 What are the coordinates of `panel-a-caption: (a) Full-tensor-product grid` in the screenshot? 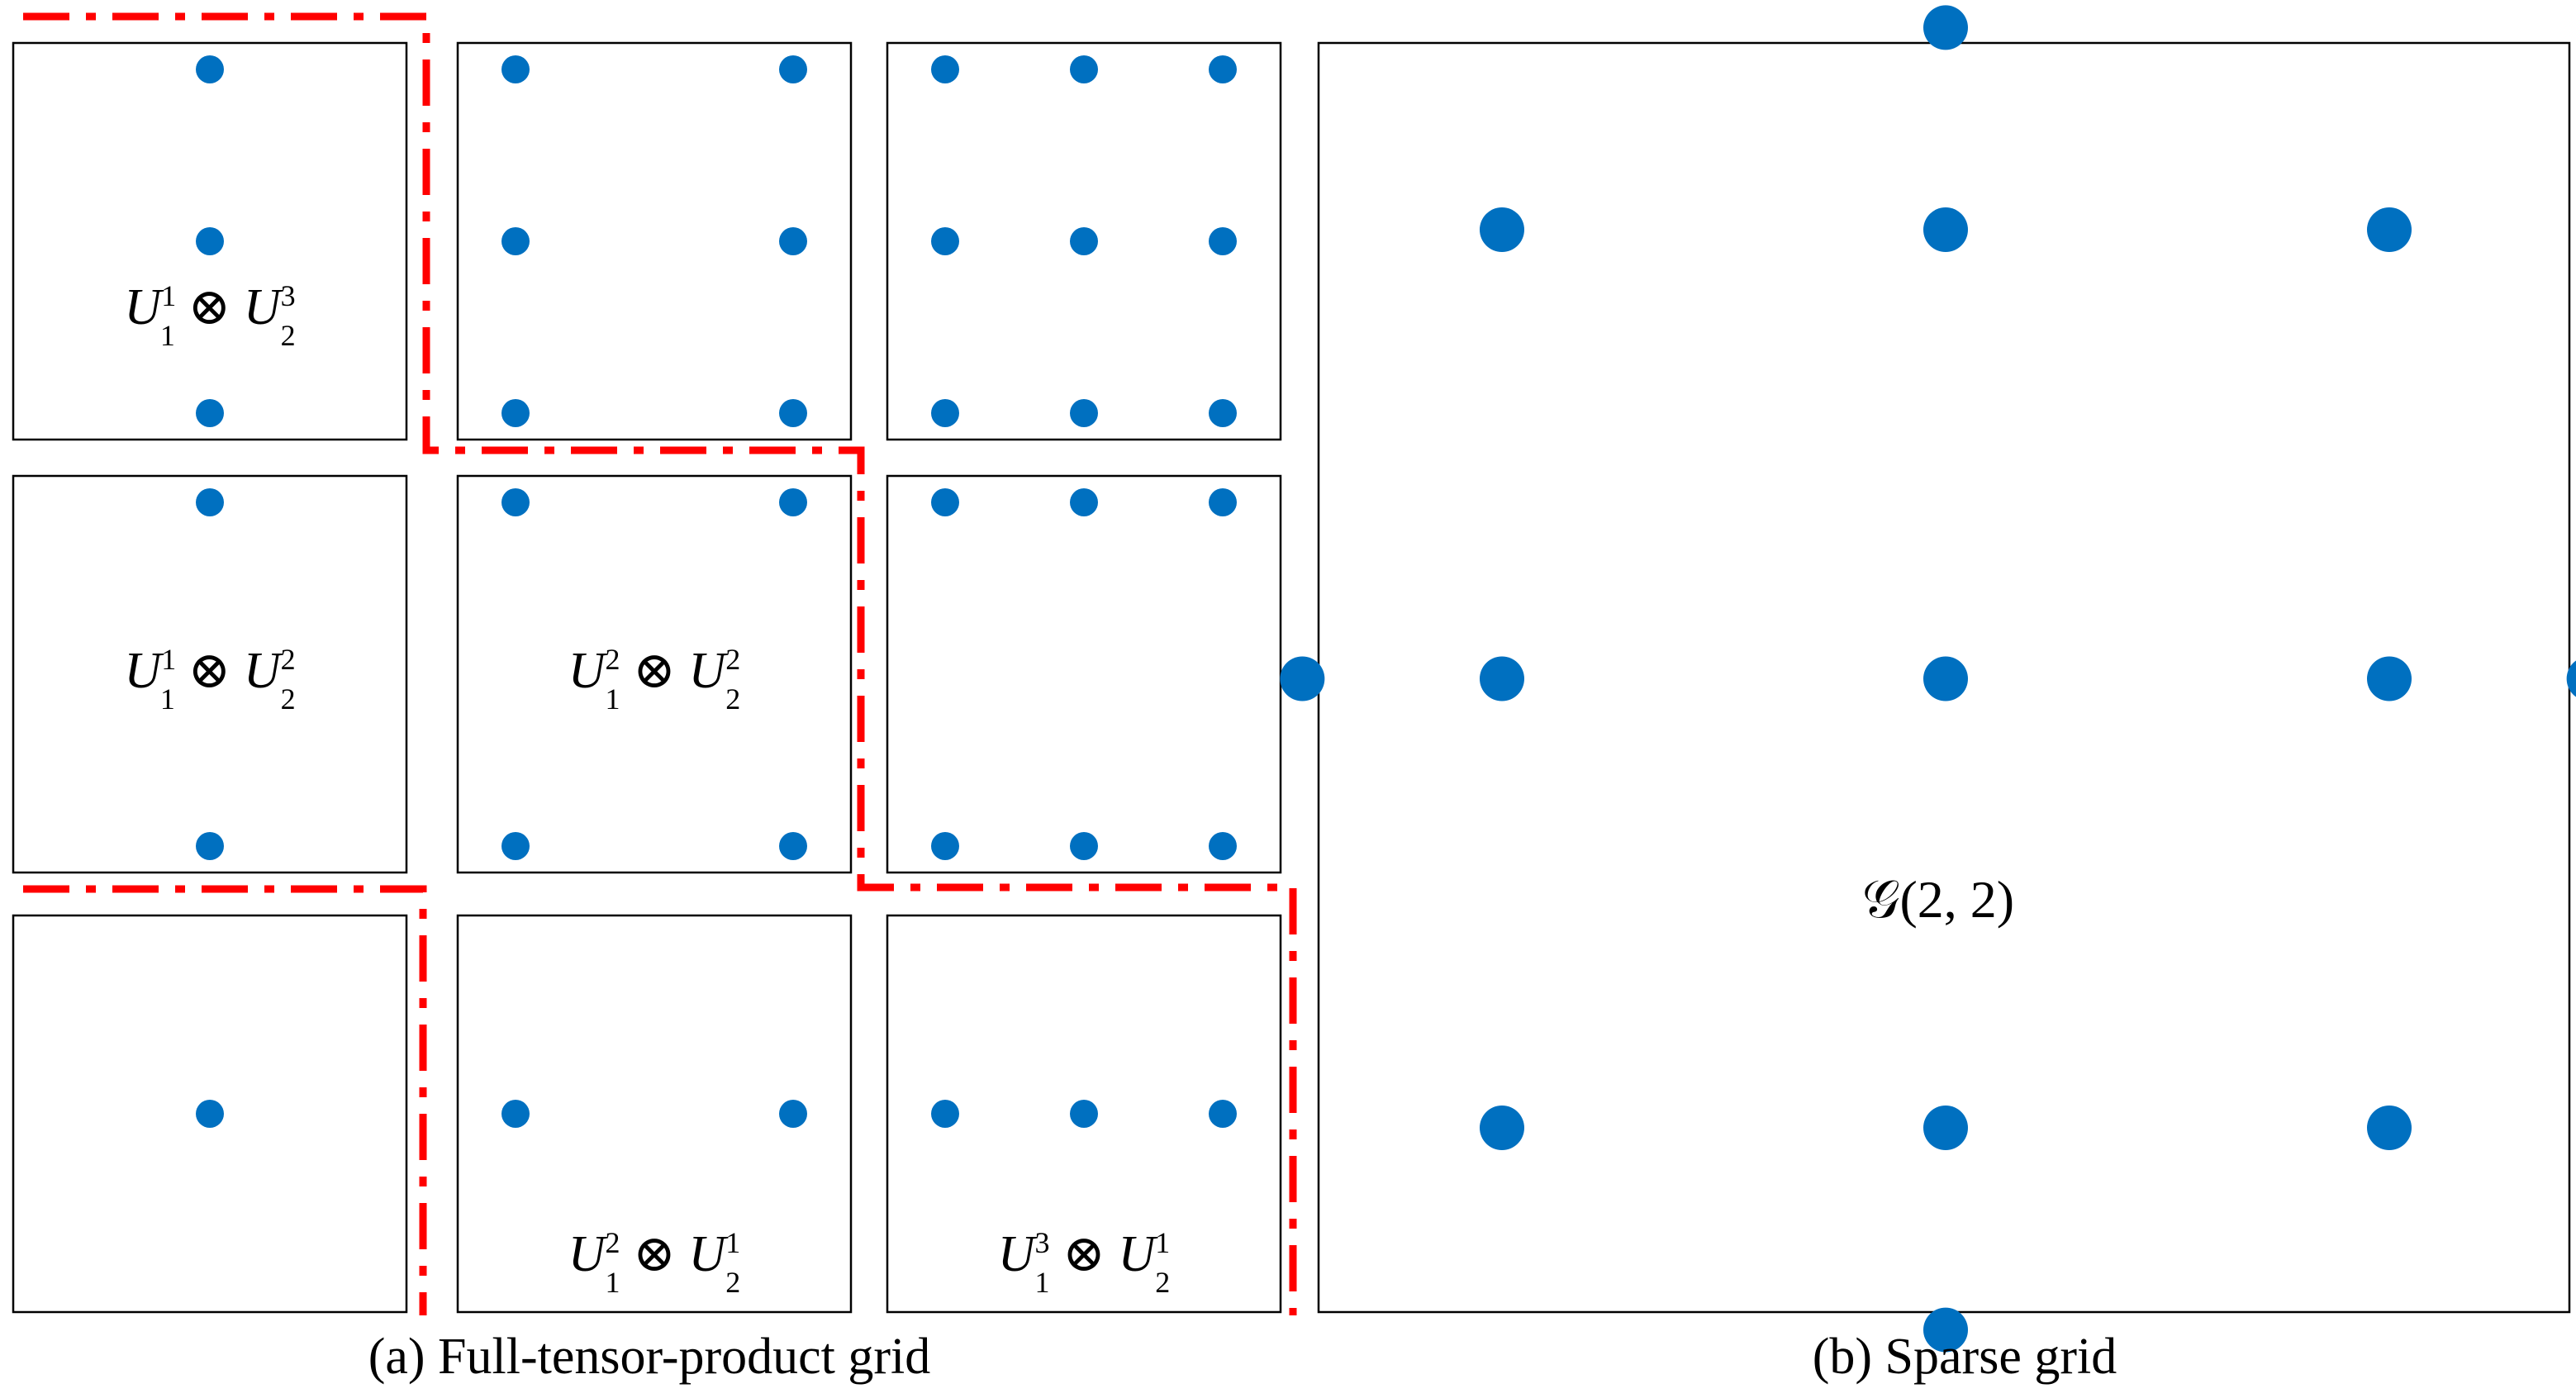 It's located at (649, 1357).